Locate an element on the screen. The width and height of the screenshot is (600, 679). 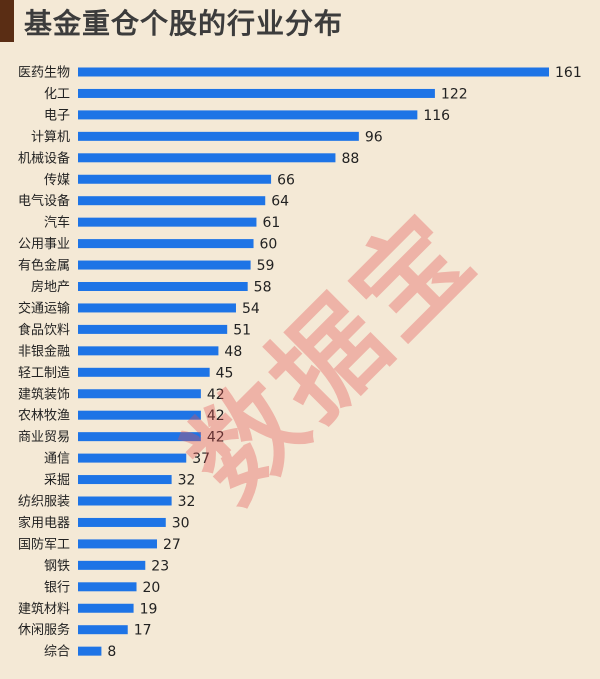
category-label: 轻工制造 is located at coordinates (44, 373).